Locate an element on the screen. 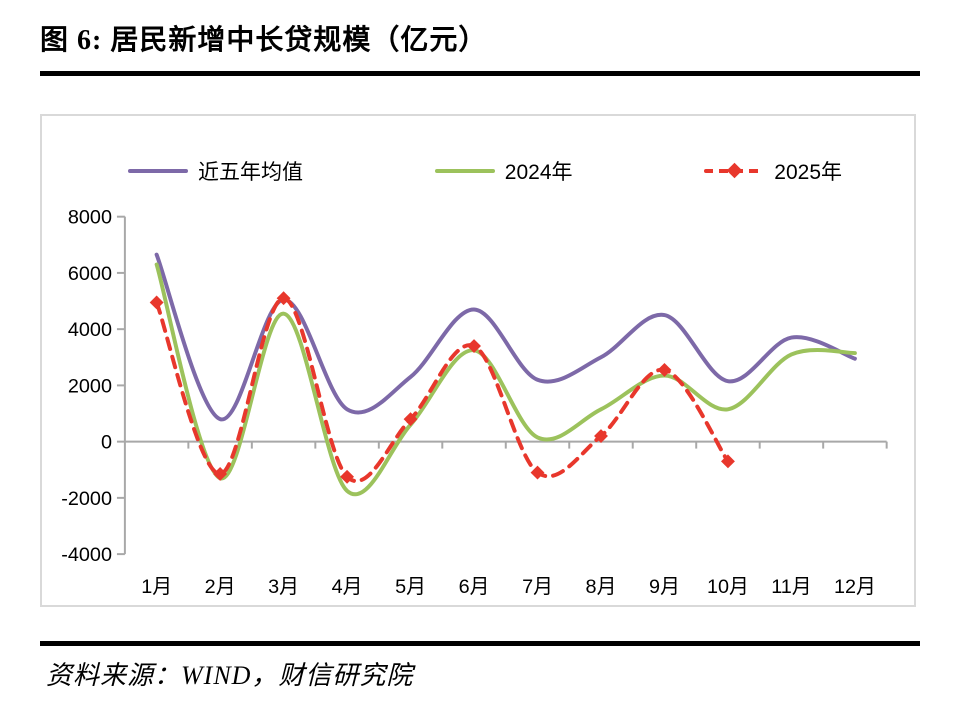 The image size is (957, 720). y-tick-label: 0 is located at coordinates (106, 443).